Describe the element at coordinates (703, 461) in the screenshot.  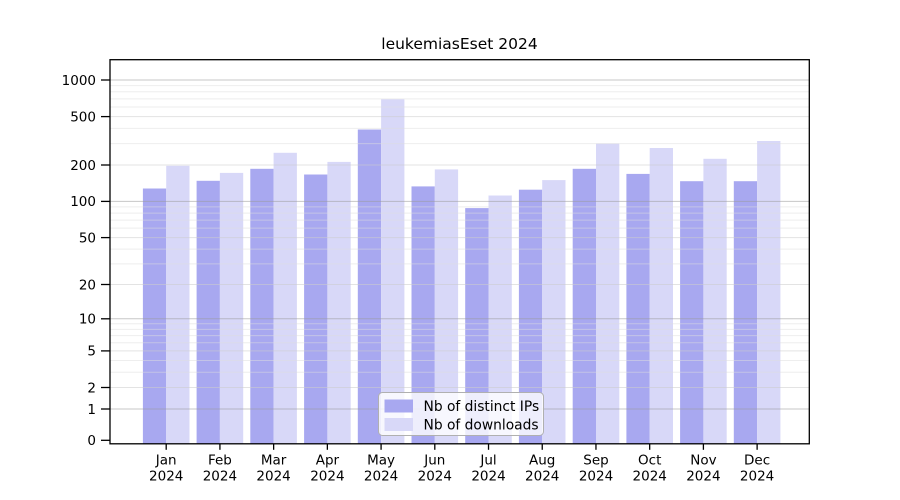
I see `x-tick-label-month: Nov` at that location.